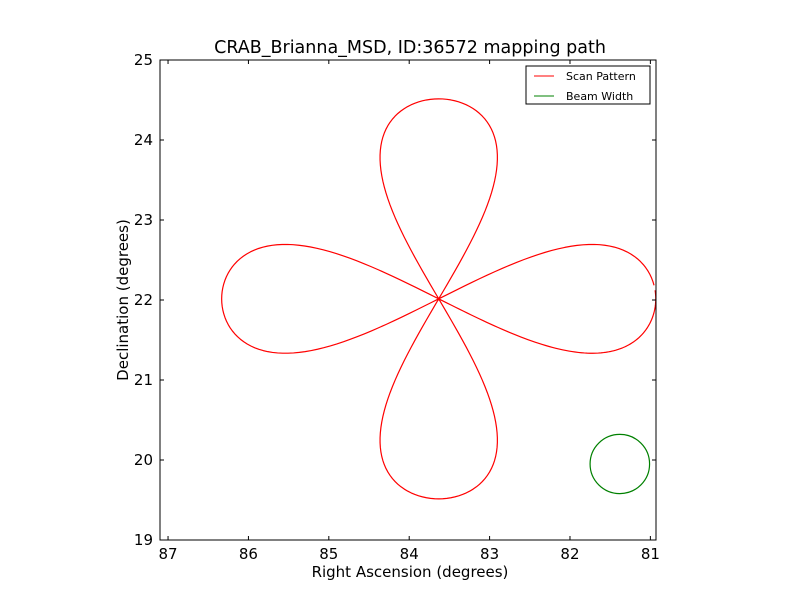  Describe the element at coordinates (489, 554) in the screenshot. I see `x-tick-label: 83` at that location.